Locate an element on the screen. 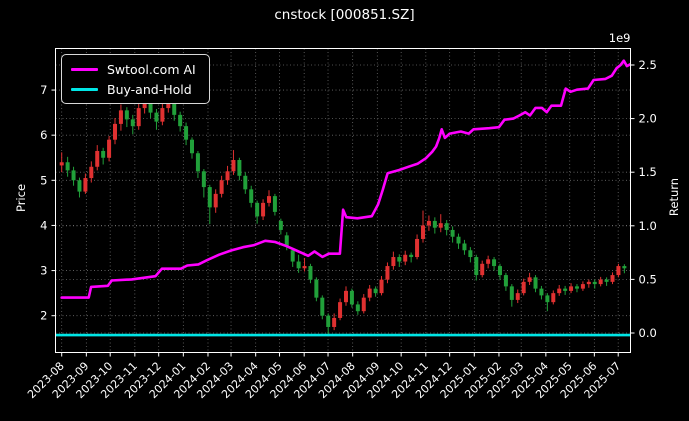 The width and height of the screenshot is (689, 421). return-tick-label: 1.5 is located at coordinates (648, 172).